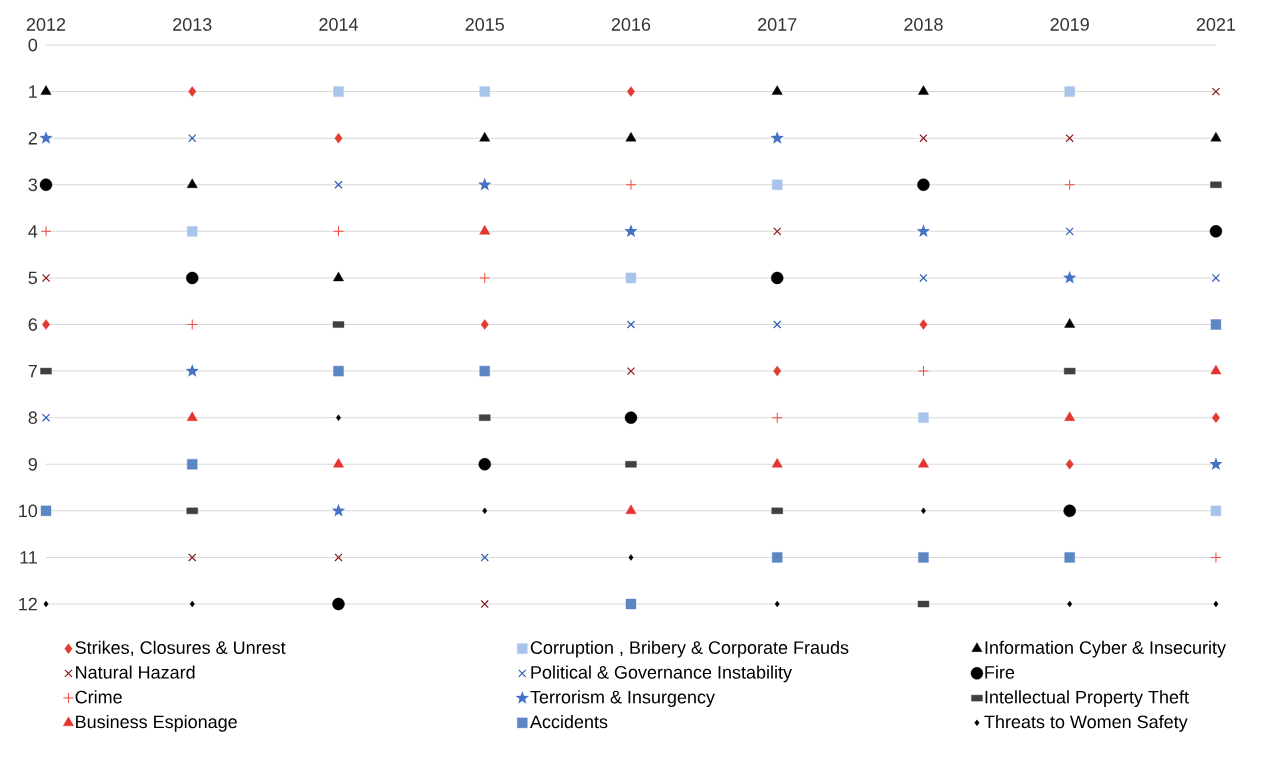 This screenshot has width=1282, height=758. I want to click on x-tick-label: 2016, so click(631, 24).